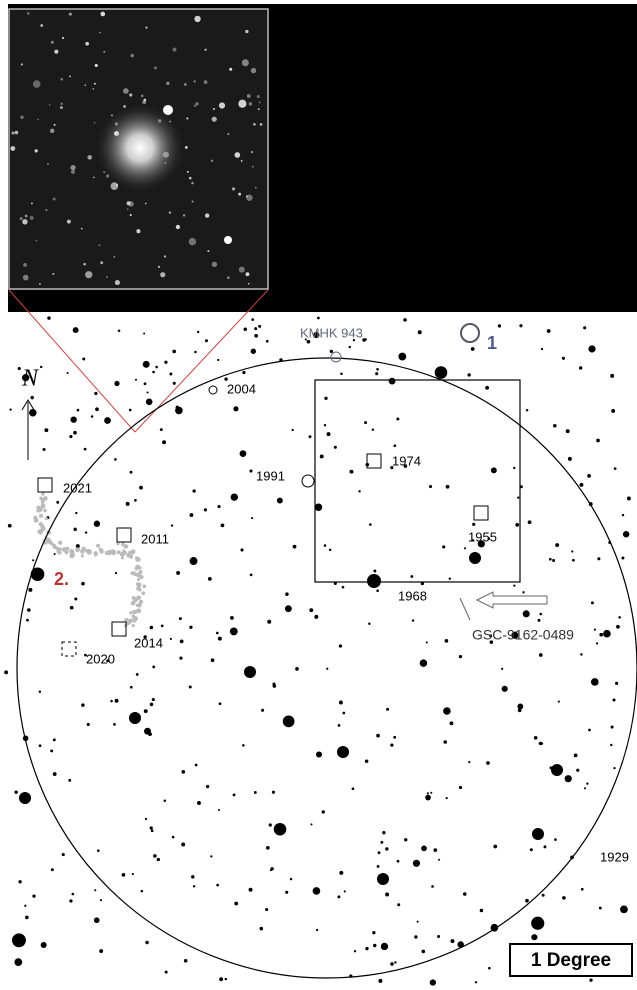  I want to click on north-label: N, so click(30, 379).